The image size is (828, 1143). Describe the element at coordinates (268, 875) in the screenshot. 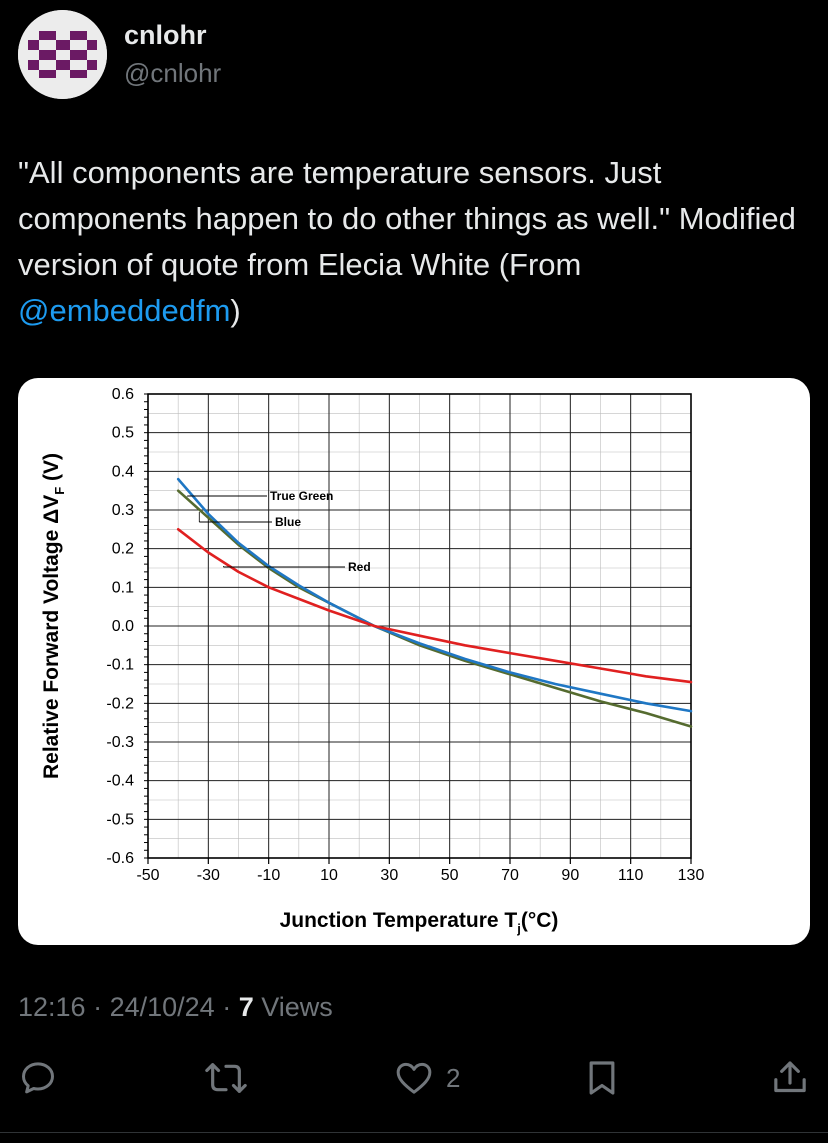

I see `x-tick-label: -10` at that location.